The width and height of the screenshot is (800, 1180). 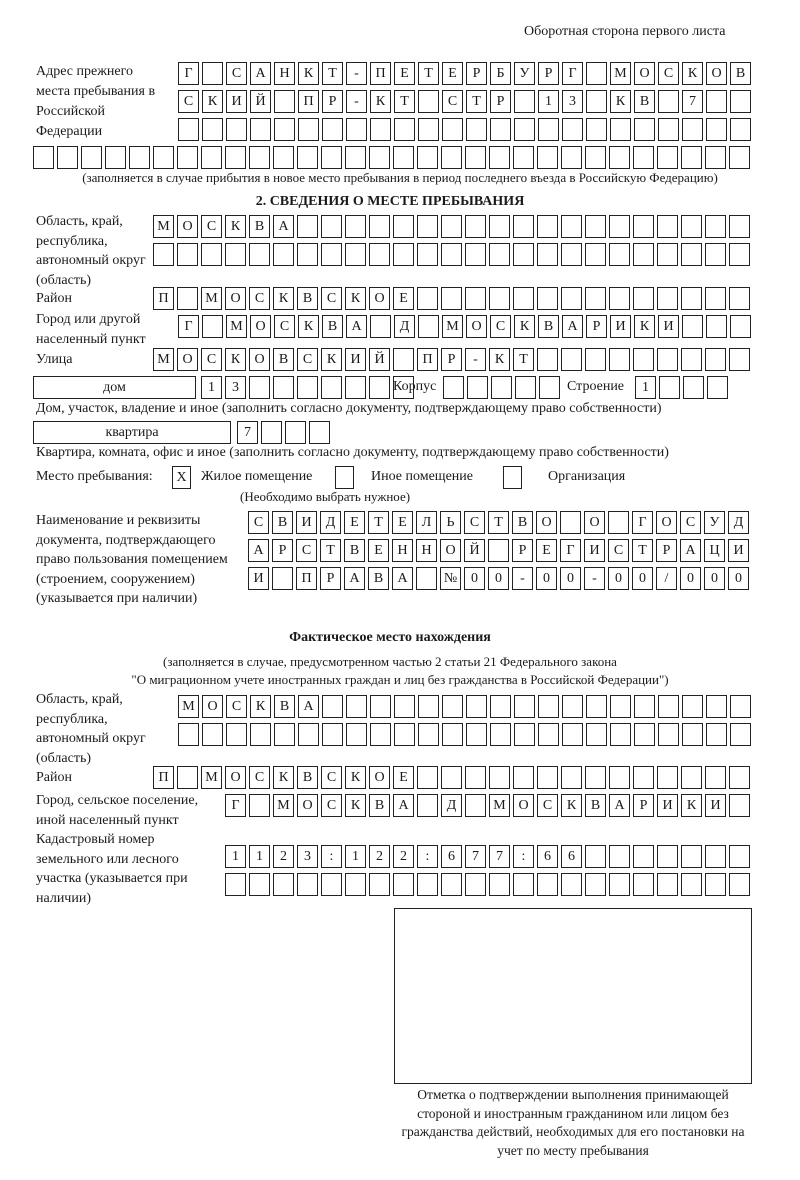 I want to click on option-other-checkbox, so click(x=344, y=477).